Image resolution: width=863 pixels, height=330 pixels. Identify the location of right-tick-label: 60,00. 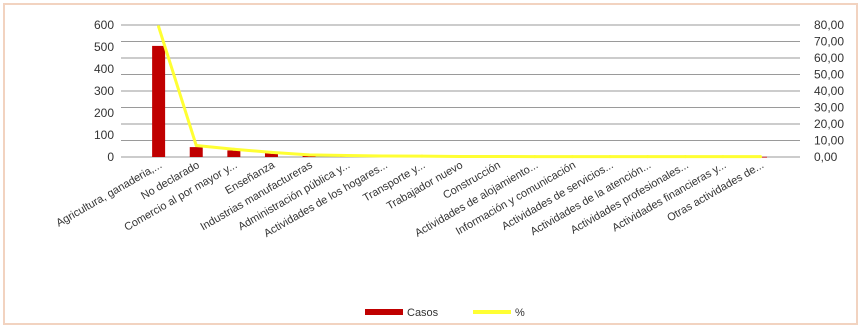
(829, 58).